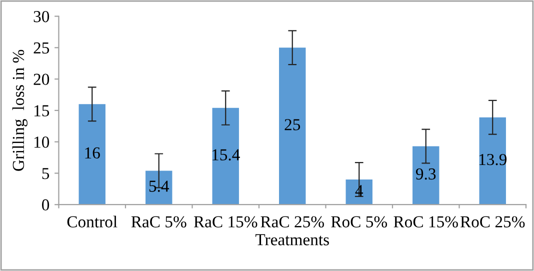 This screenshot has height=271, width=534. What do you see at coordinates (42, 142) in the screenshot?
I see `y-tick-label: 10` at bounding box center [42, 142].